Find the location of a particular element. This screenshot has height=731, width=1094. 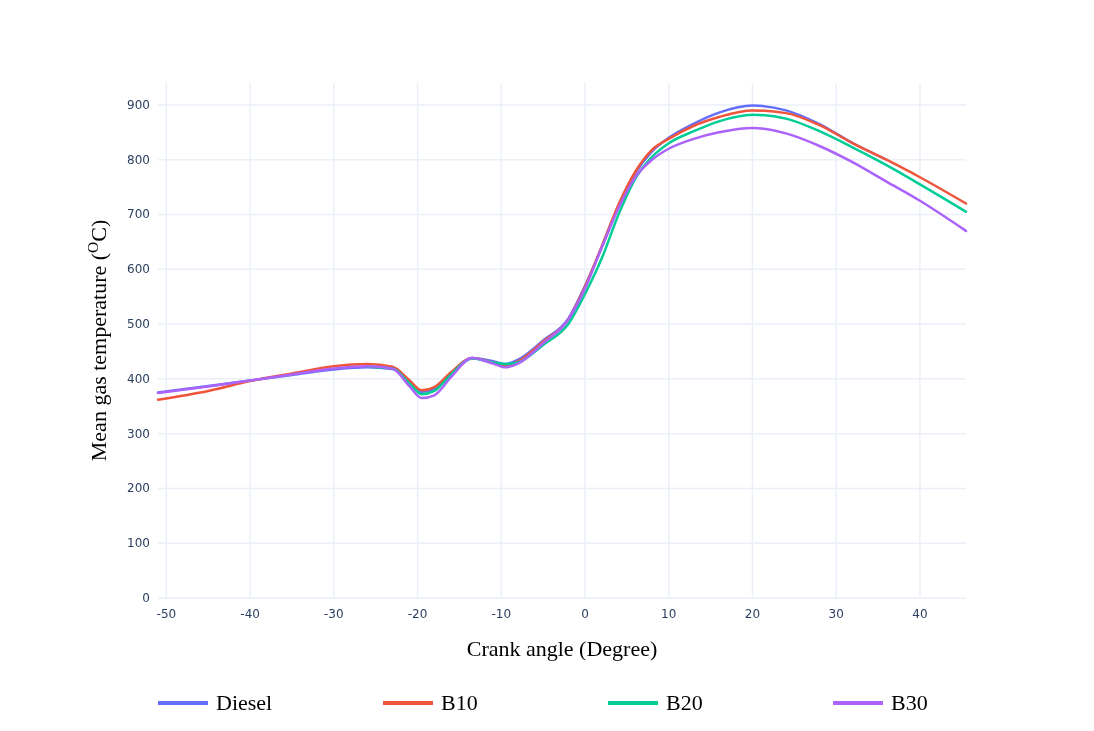

x-tick-label: 0 is located at coordinates (585, 614).